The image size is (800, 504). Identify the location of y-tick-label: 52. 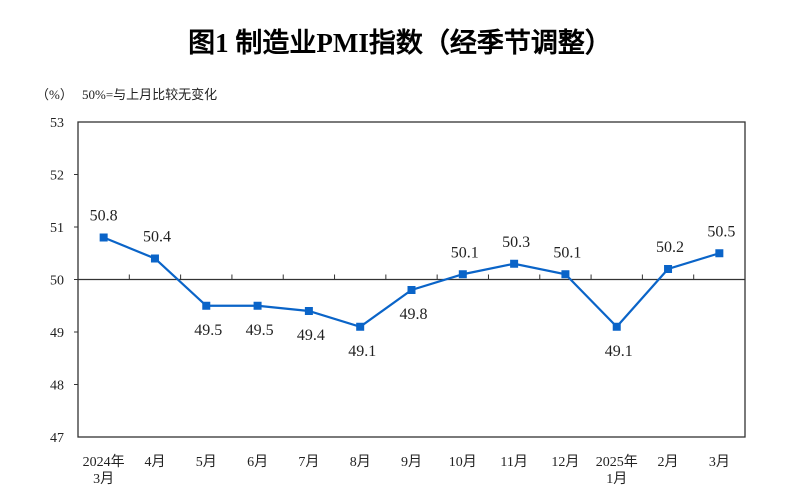
(57, 176).